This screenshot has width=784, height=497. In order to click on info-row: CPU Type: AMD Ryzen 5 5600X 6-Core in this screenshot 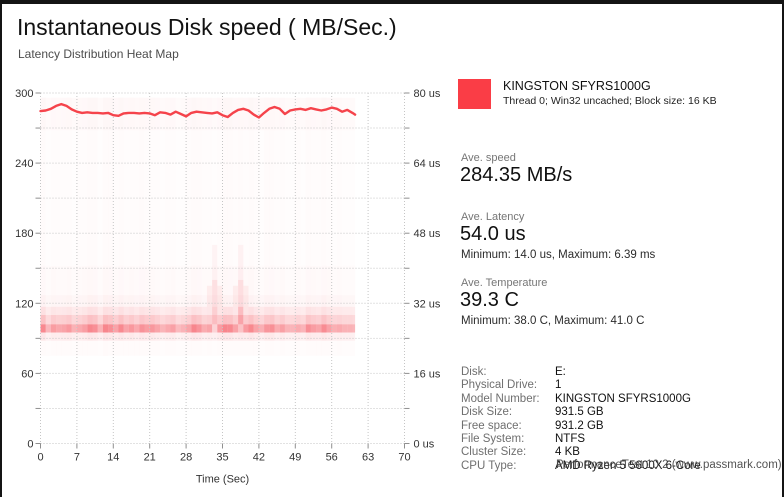, I will do `click(581, 466)`.